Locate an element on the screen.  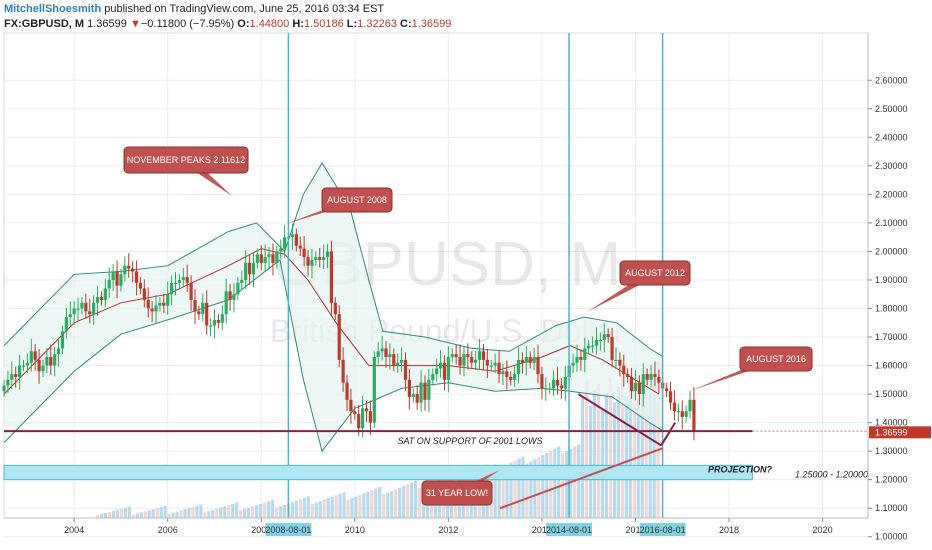
callout-label: NOVEMBER PEAKS 2.11612 is located at coordinates (186, 160).